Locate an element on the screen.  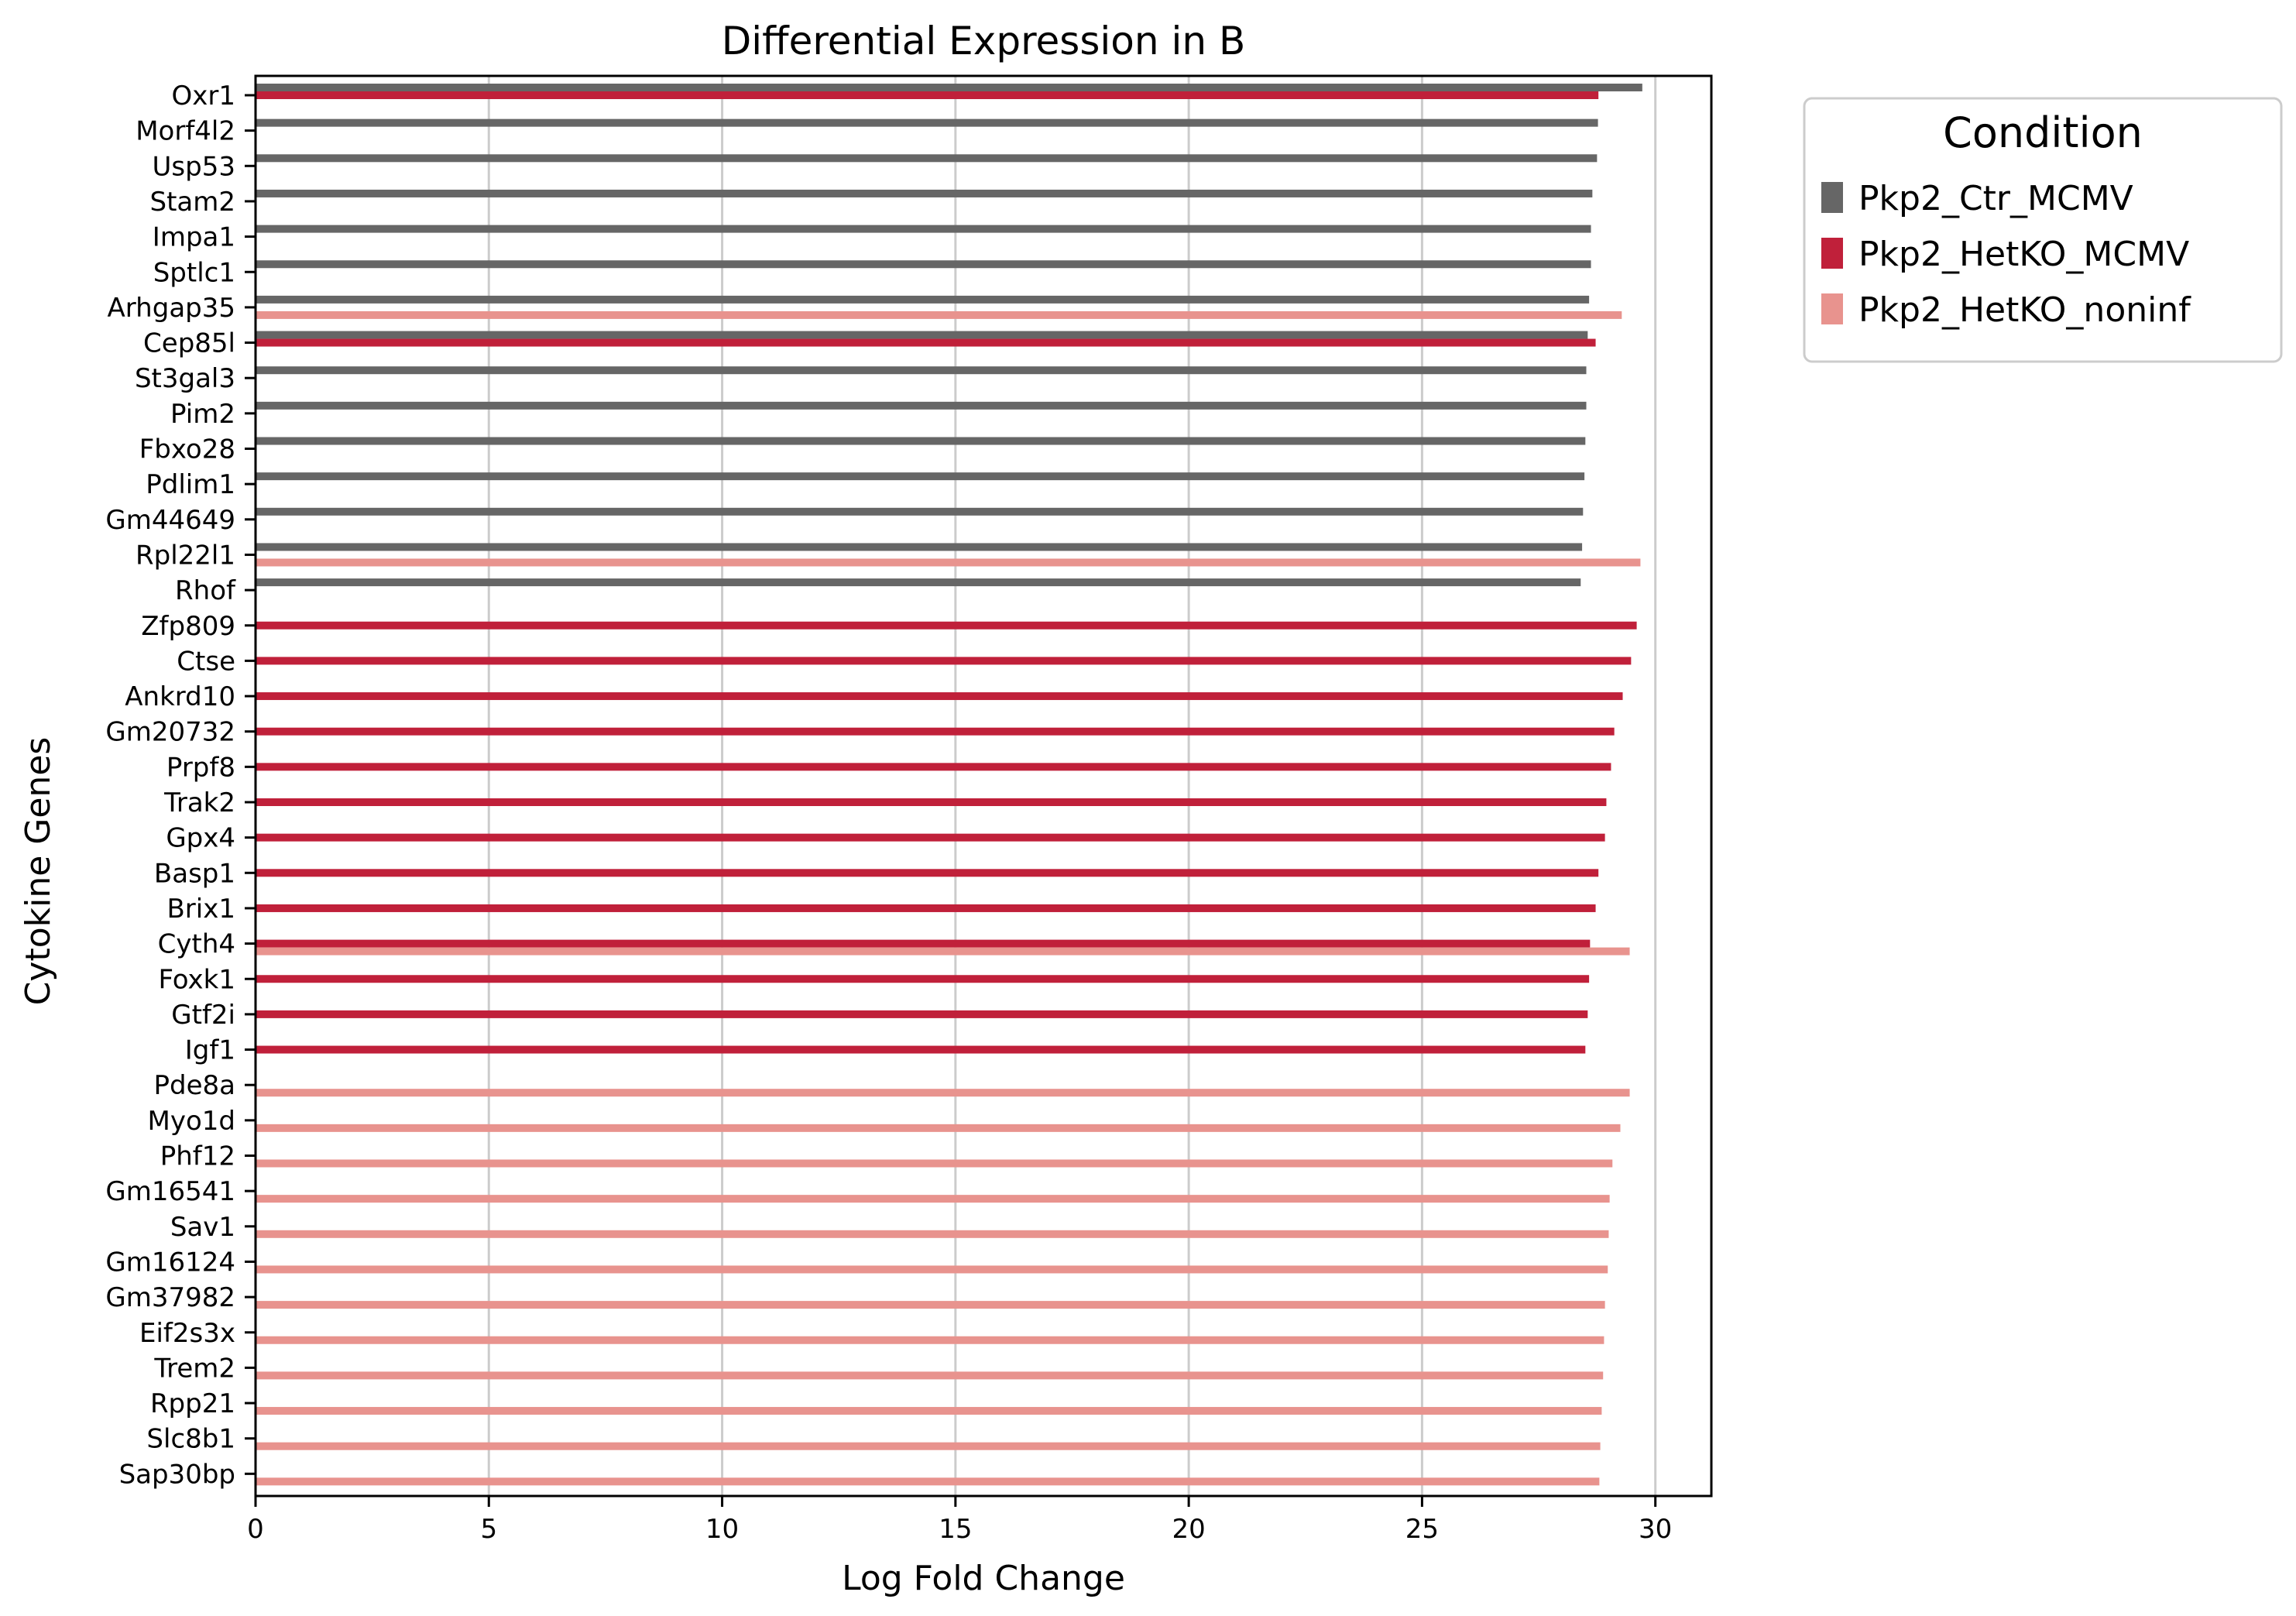
y-tick-label: Fbxo28 is located at coordinates (187, 450).